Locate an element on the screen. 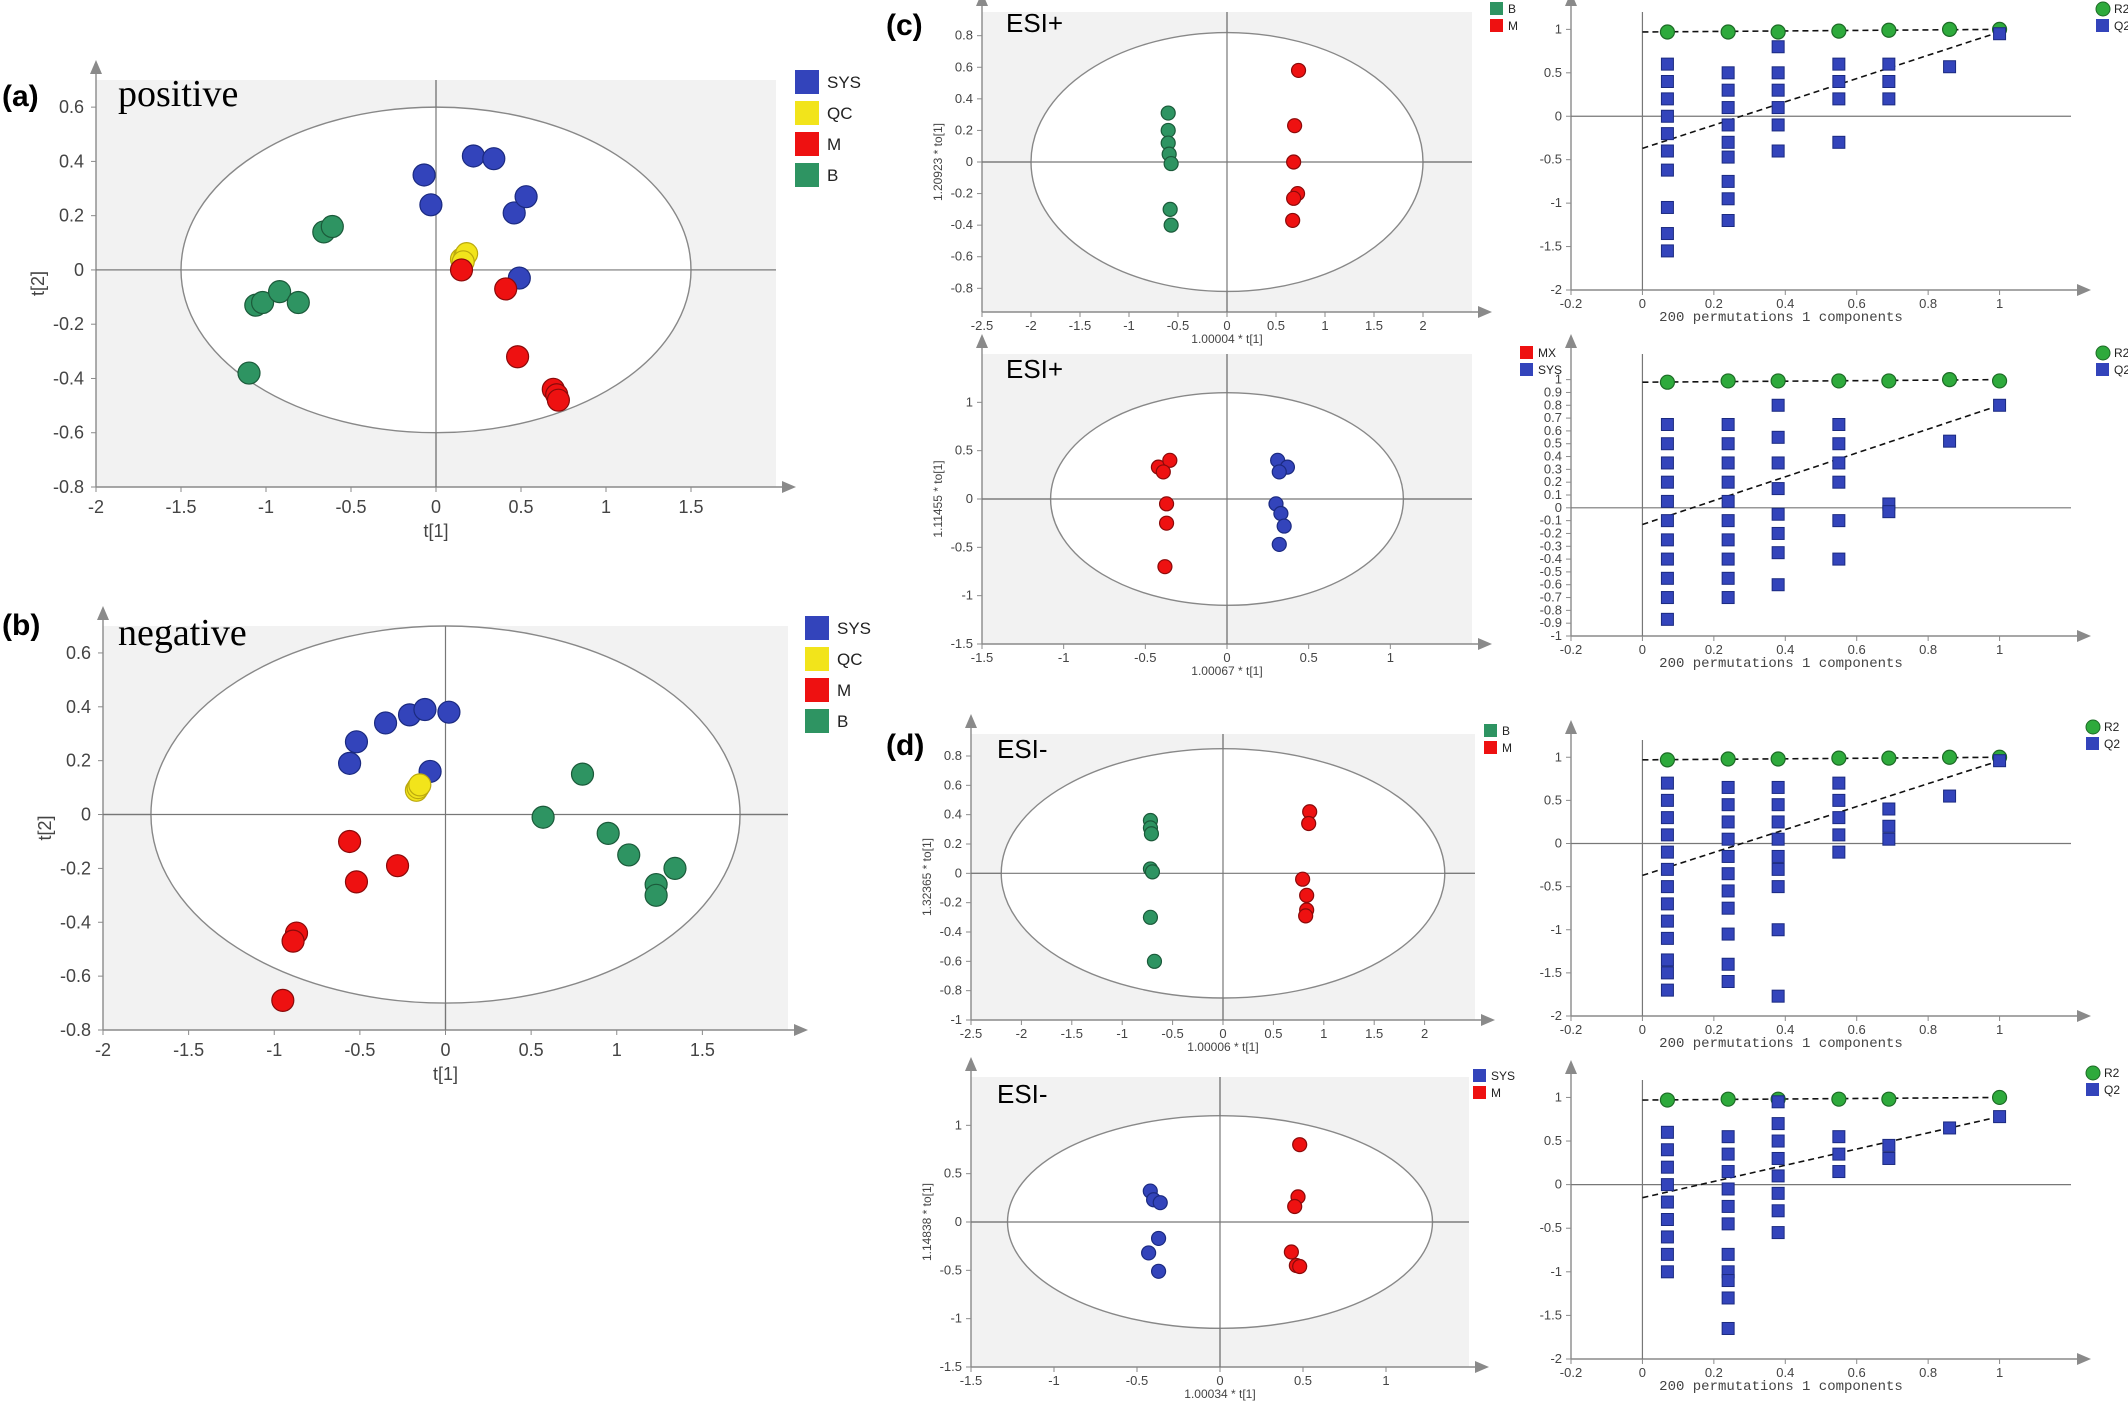  legend-label: Q2 is located at coordinates (2121, 26).